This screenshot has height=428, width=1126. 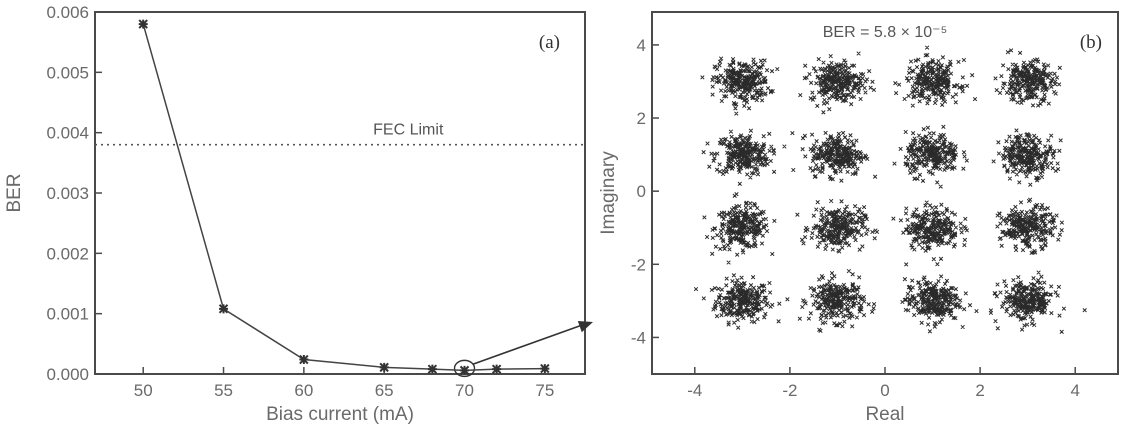 I want to click on ber-annotation: BER = 5.8 × 10⁻⁵, so click(x=885, y=32).